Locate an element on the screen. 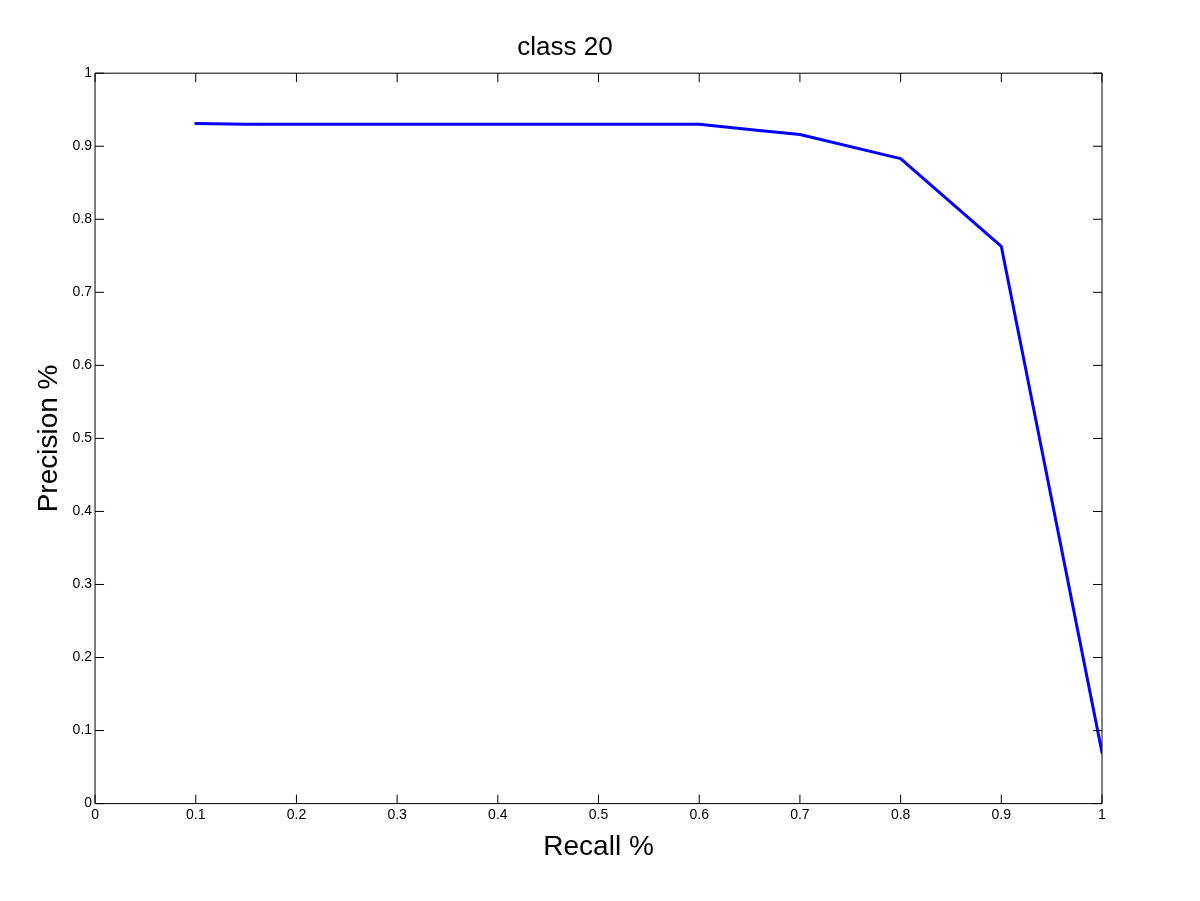  y-tick-label: 0.3 is located at coordinates (82, 583).